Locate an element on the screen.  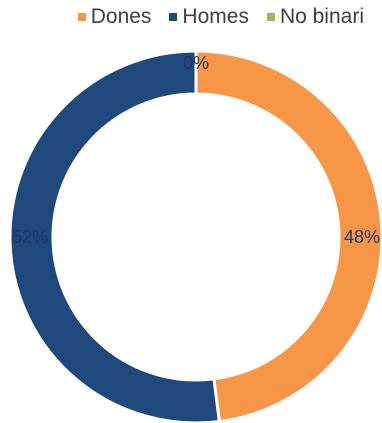
legend-swatch-no-binari is located at coordinates (270, 17).